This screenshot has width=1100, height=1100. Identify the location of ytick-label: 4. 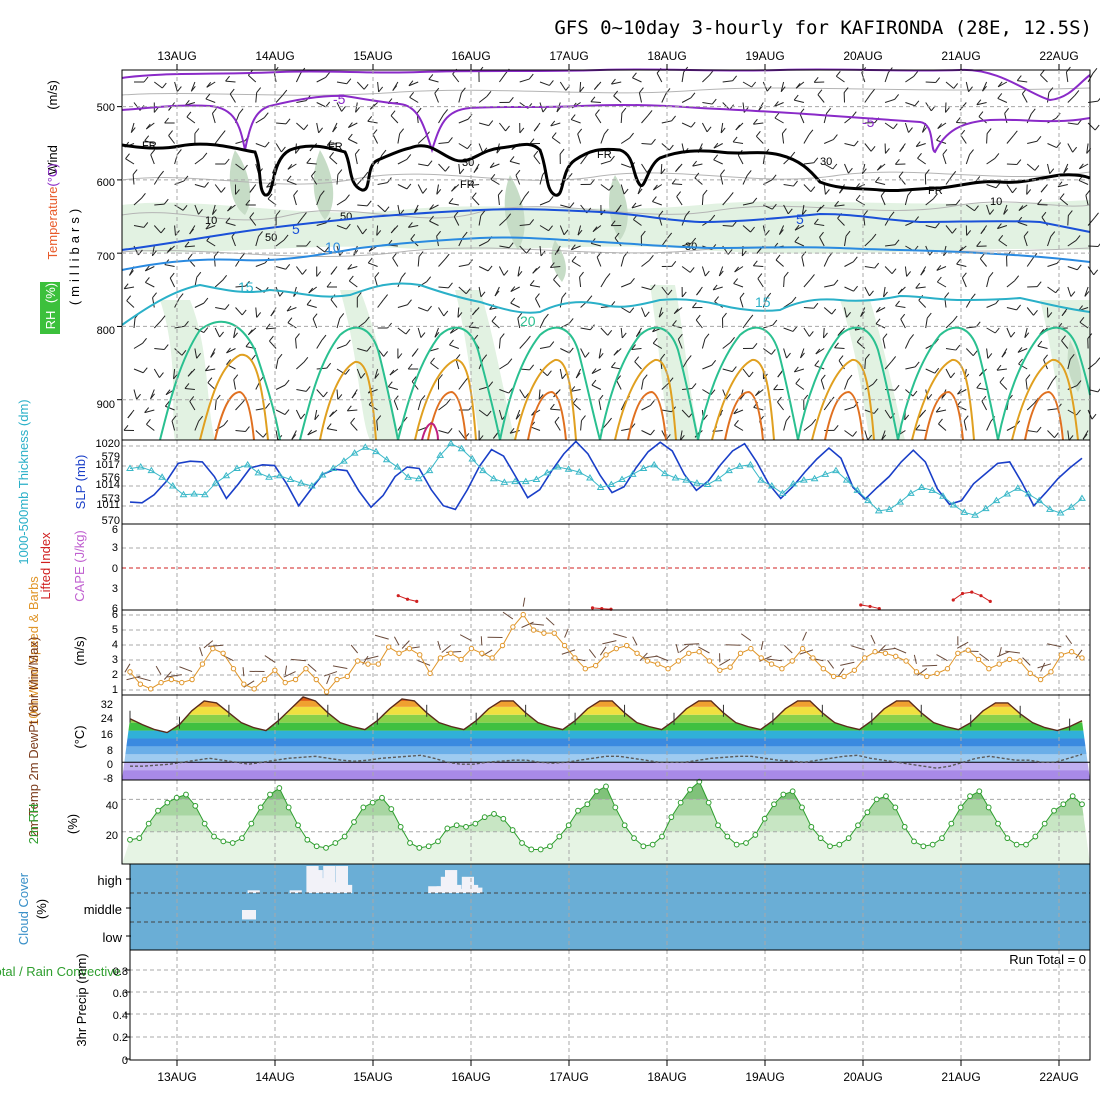
(115, 645).